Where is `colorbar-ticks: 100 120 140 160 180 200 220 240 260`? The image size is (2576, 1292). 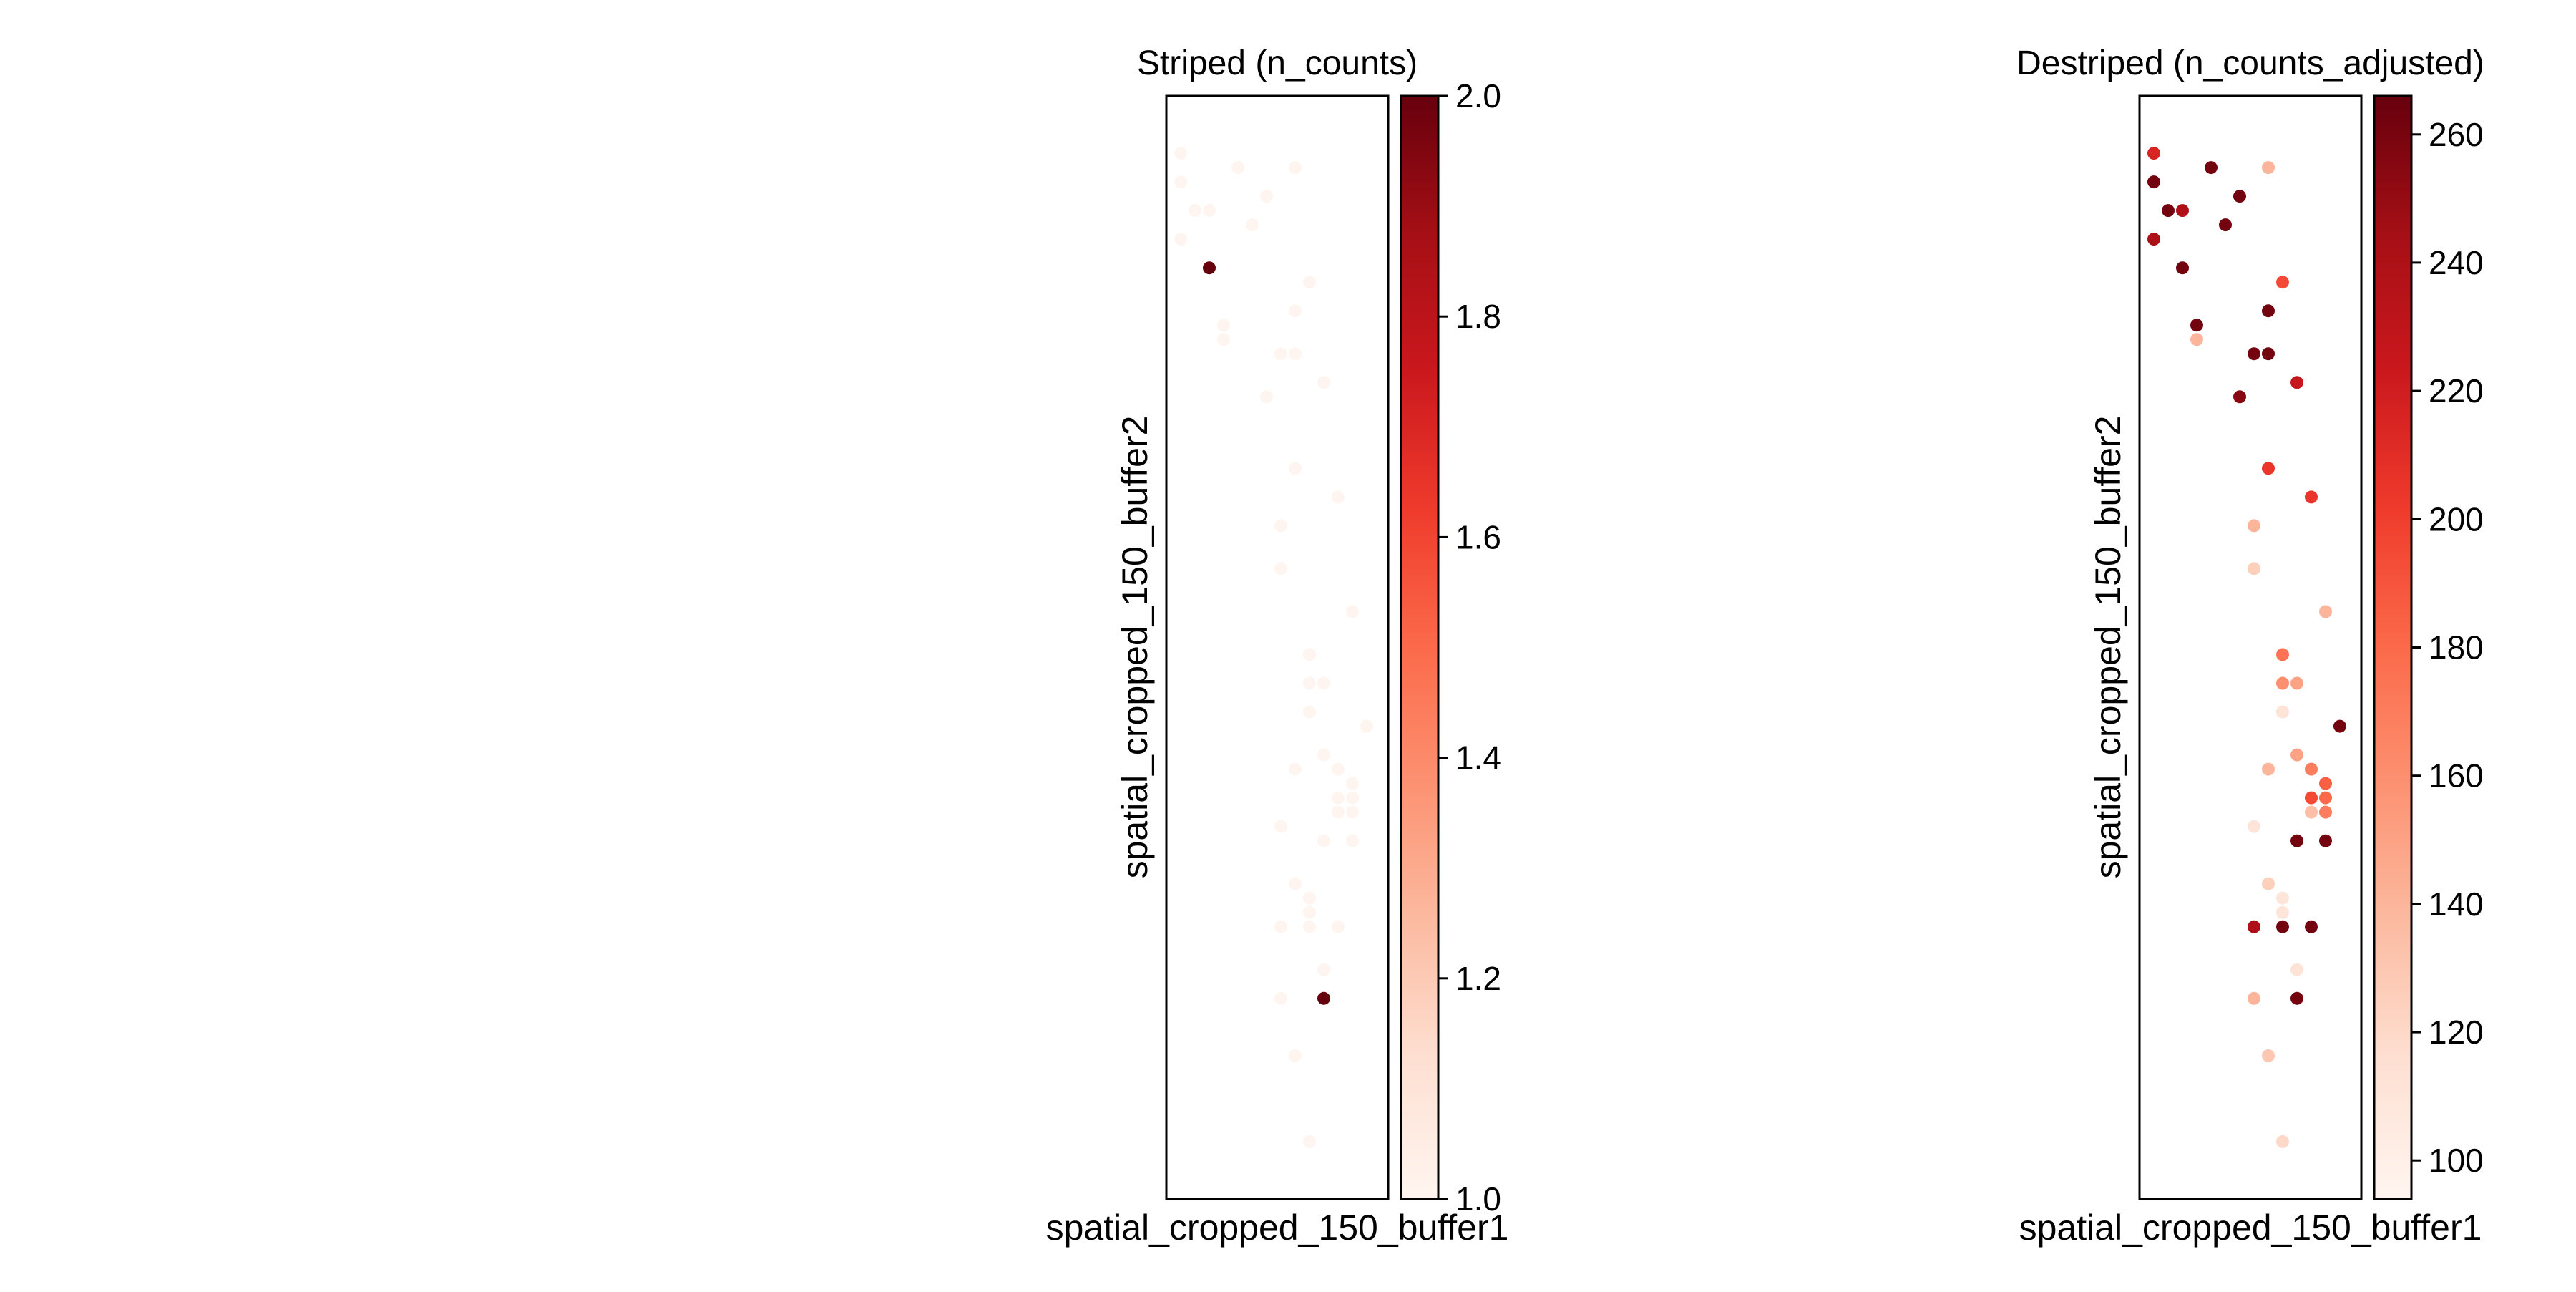 colorbar-ticks: 100 120 140 160 180 200 220 240 260 is located at coordinates (2447, 647).